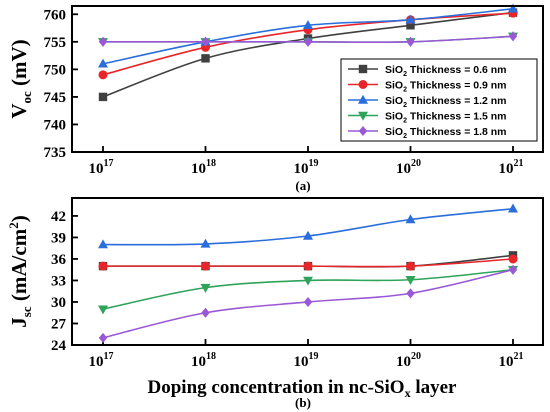 The image size is (550, 412). Describe the element at coordinates (446, 118) in the screenshot. I see `legend-label: SiO2 Thickness = 1.5 nm` at that location.